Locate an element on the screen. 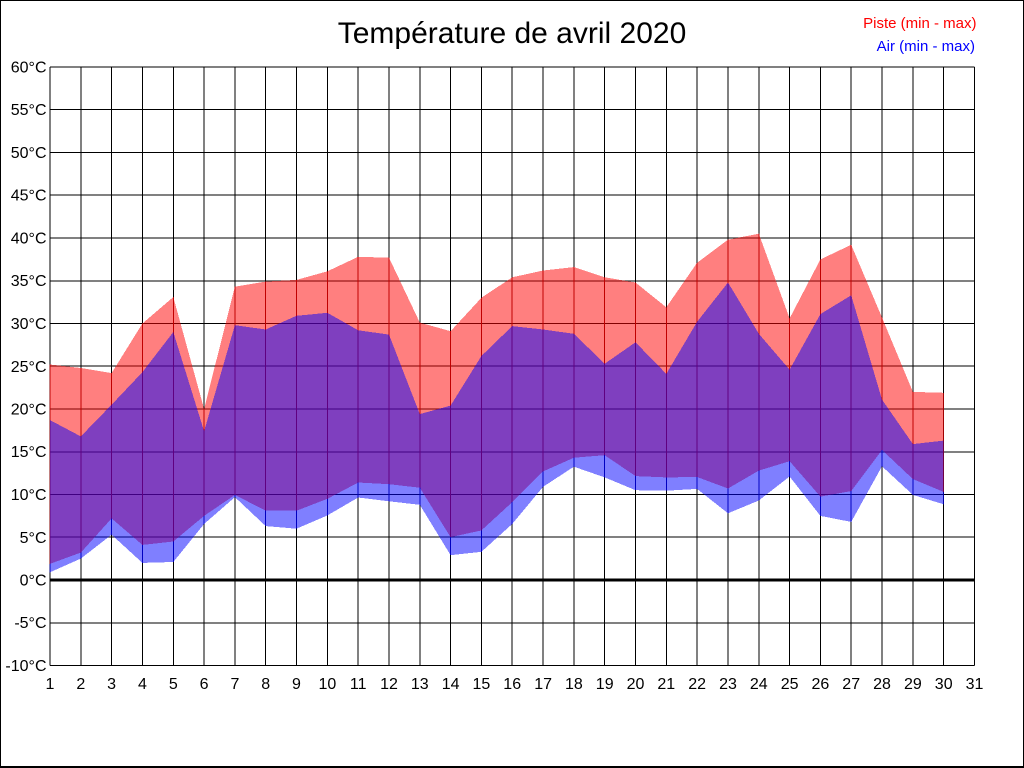  svg-text: 55°C is located at coordinates (29, 110).